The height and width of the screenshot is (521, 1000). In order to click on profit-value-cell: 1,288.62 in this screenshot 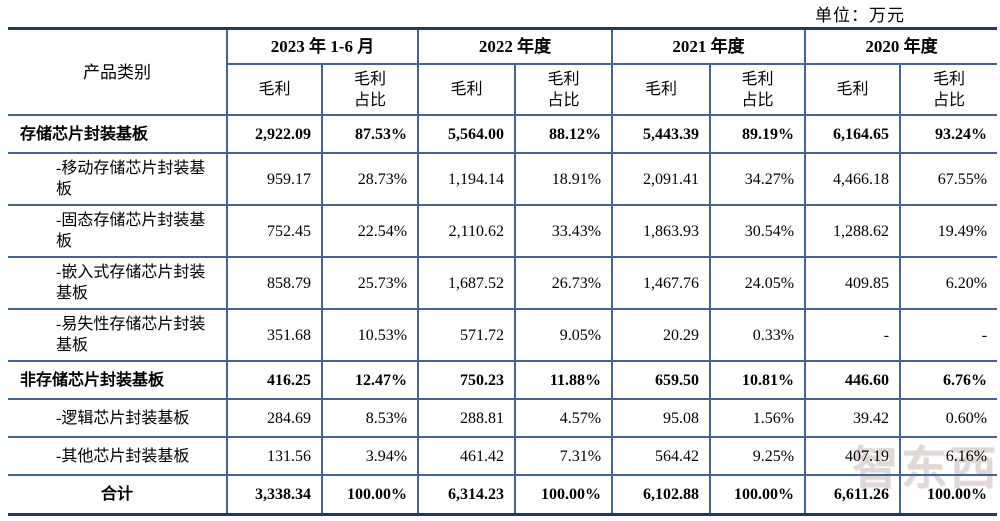, I will do `click(853, 231)`.